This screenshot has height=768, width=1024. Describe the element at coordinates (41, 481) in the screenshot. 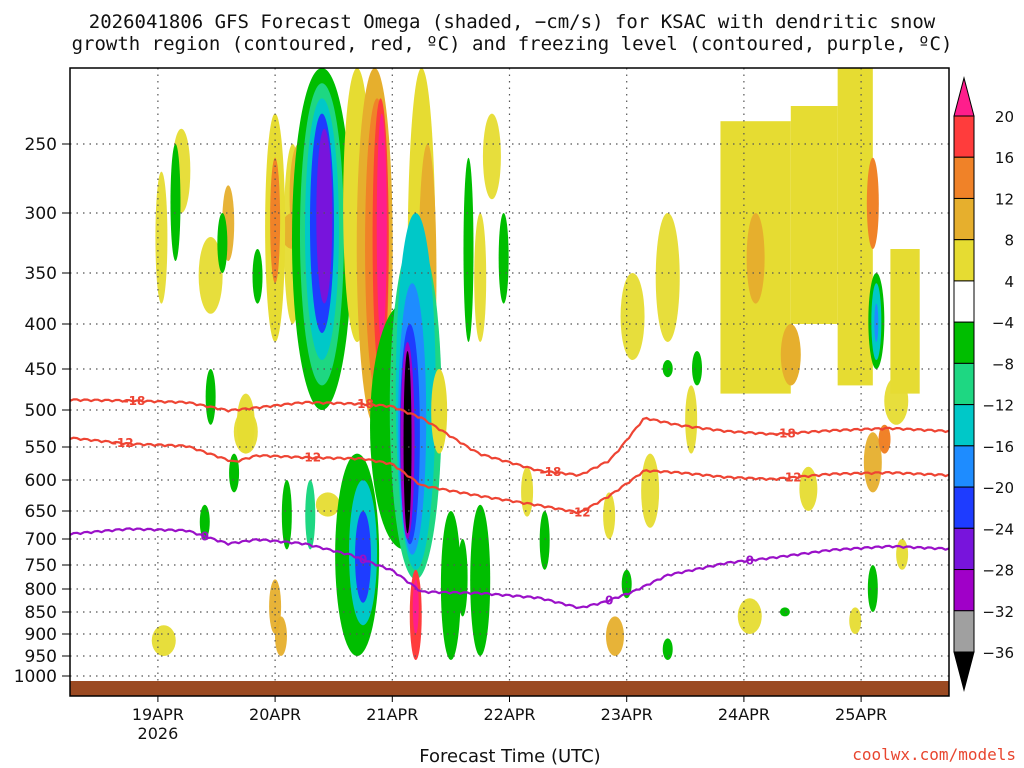

I see `y-tick-label: 600` at that location.